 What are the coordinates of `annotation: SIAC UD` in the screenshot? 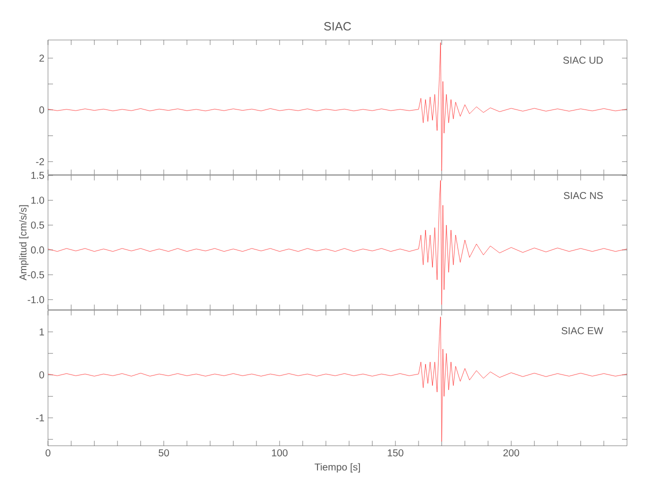 It's located at (583, 60).